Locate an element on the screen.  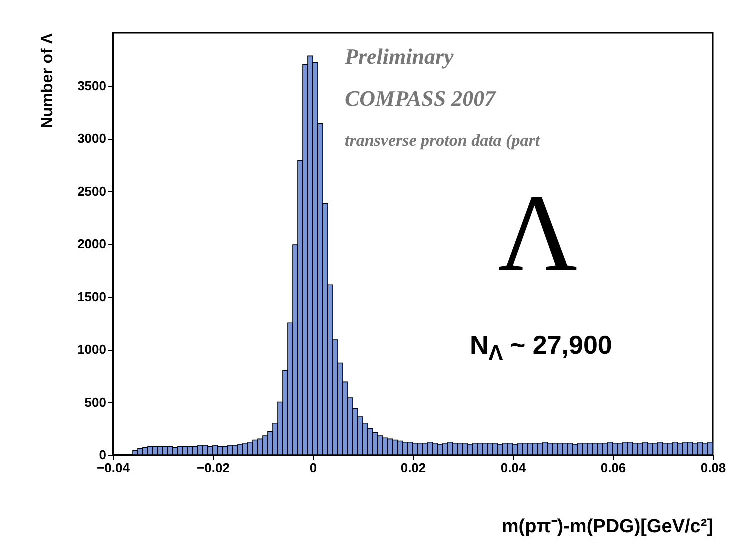
x-tick-label: −0.04 is located at coordinates (114, 468).